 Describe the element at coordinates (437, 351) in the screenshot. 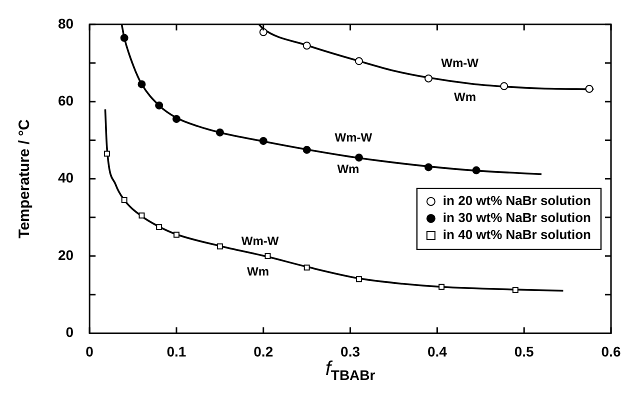

I see `x-tick-label: 0.4` at that location.